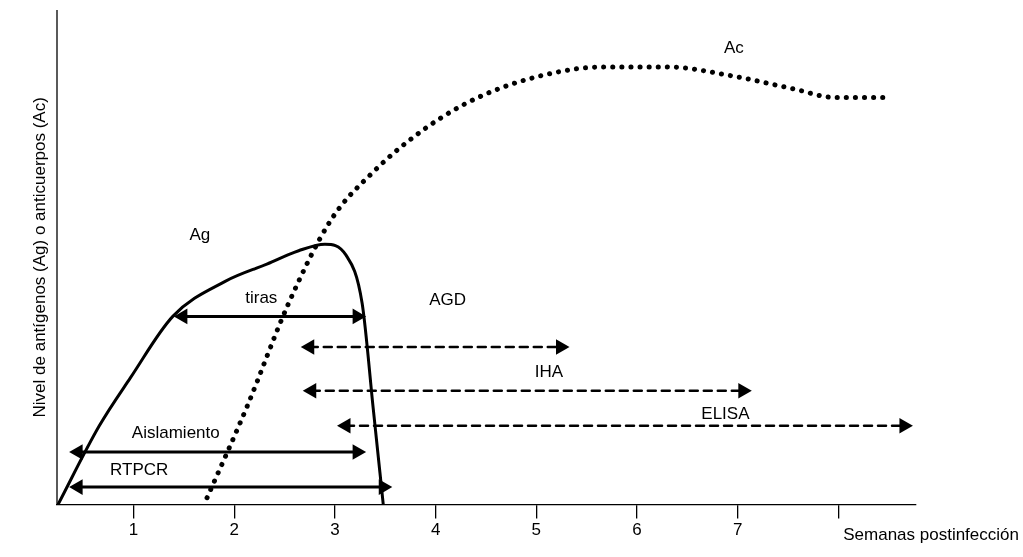 Image resolution: width=1023 pixels, height=557 pixels. What do you see at coordinates (200, 235) in the screenshot?
I see `text: Ag` at bounding box center [200, 235].